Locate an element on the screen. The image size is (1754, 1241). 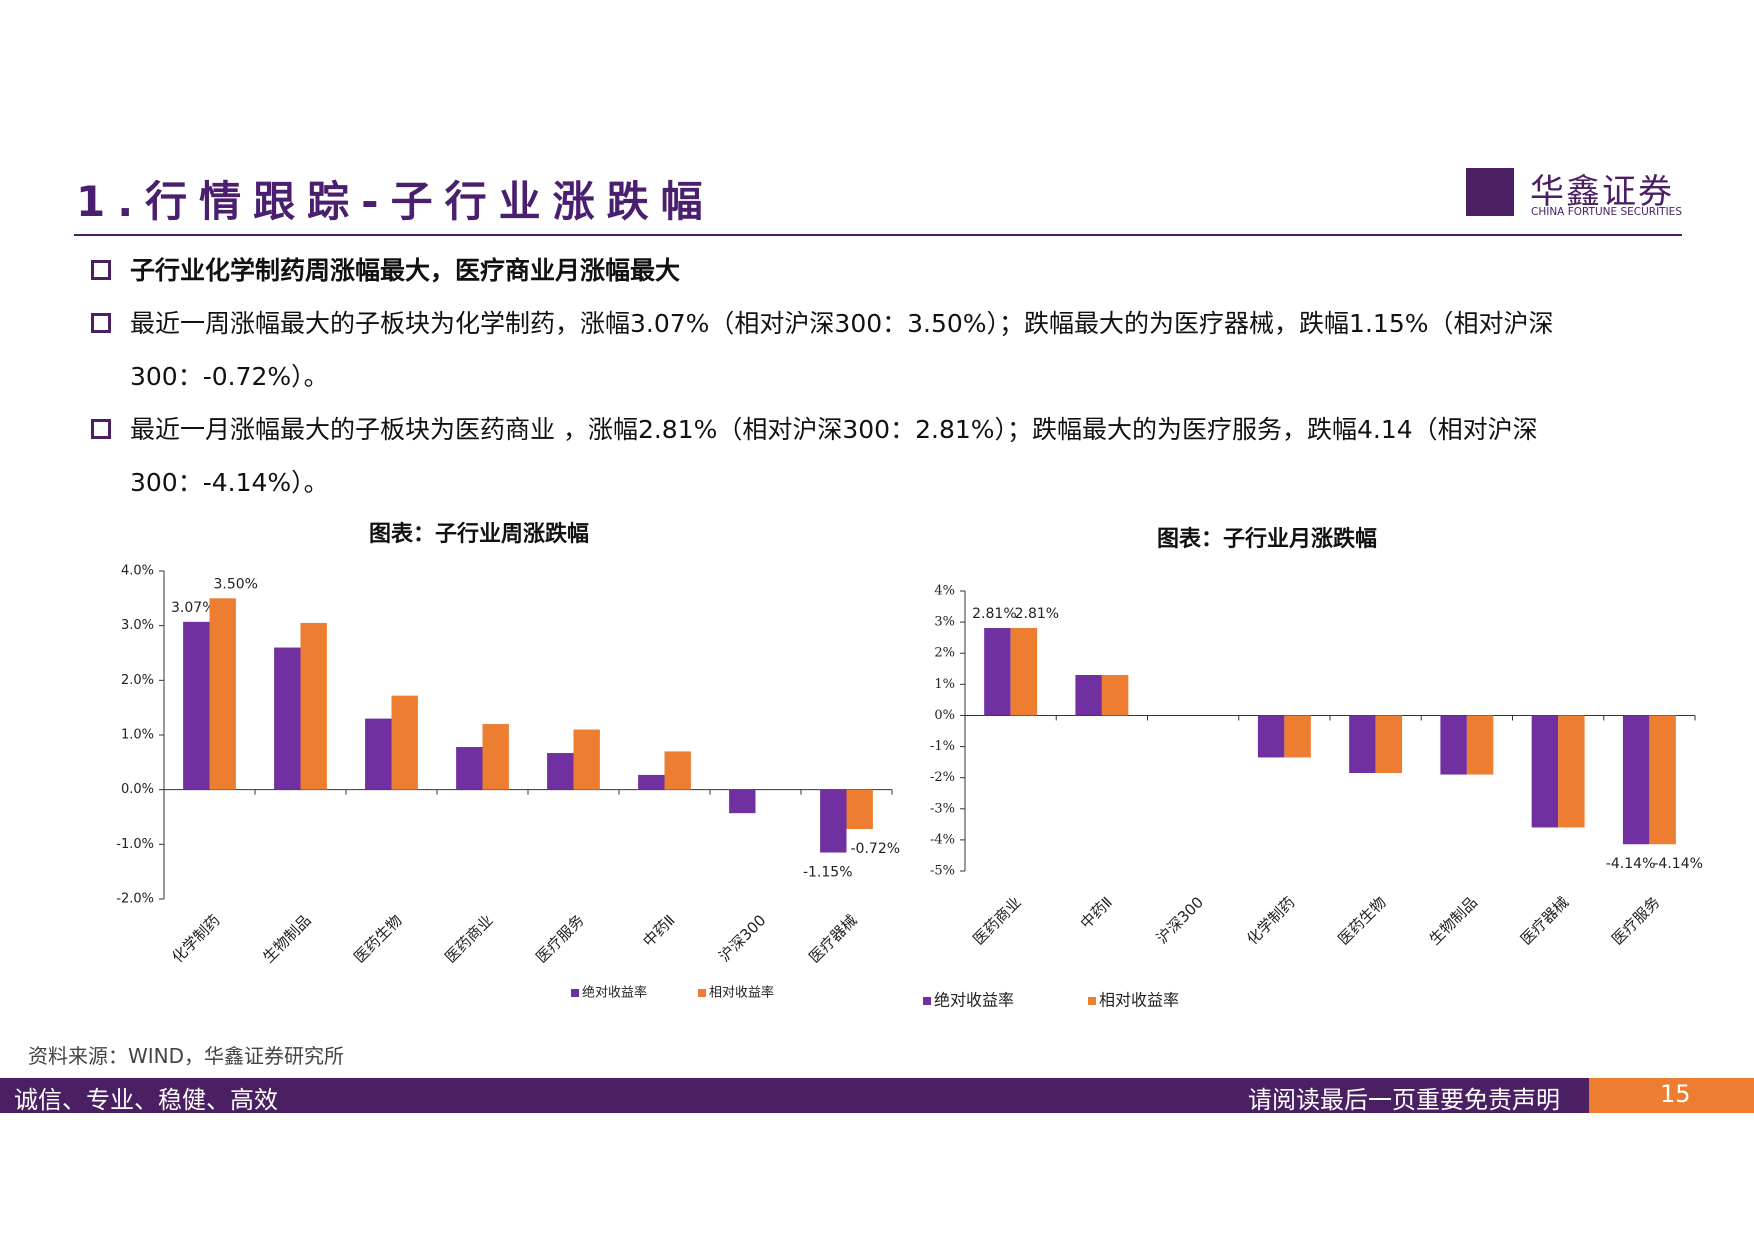
y-tick-label: -2% is located at coordinates (942, 777).